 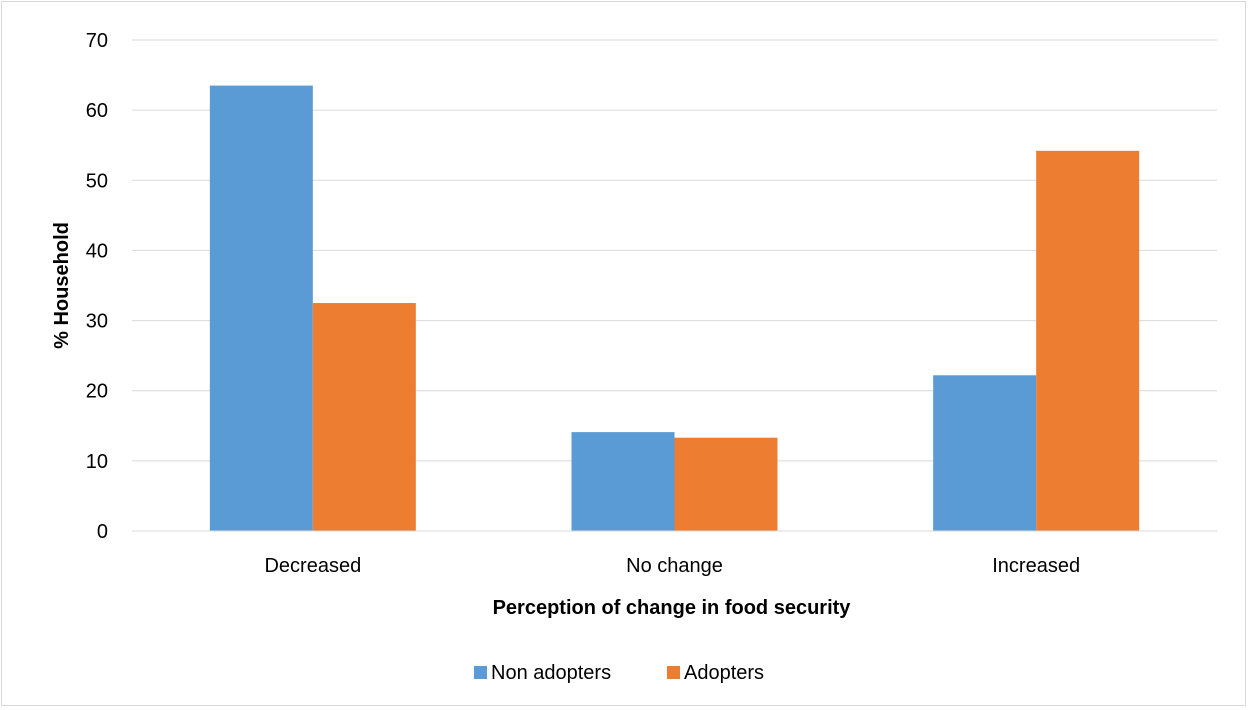 I want to click on y-tick-label: 20, so click(x=97, y=392).